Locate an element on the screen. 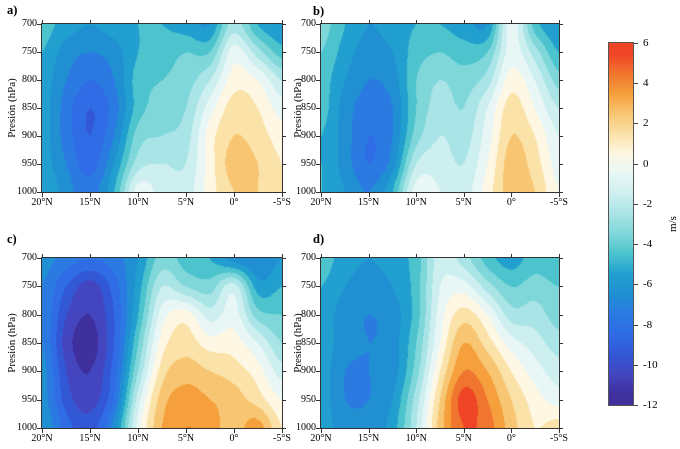 Image resolution: width=680 pixels, height=449 pixels. y-tick-label: 950 is located at coordinates (29, 163).